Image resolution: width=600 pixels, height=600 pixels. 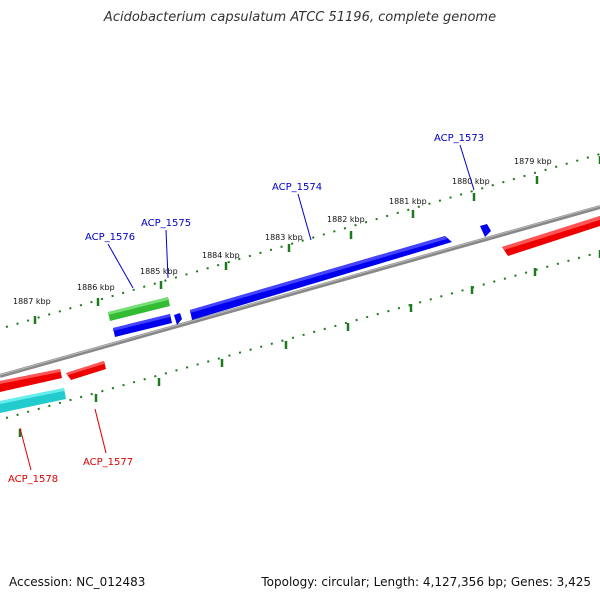 I want to click on tick-label: 1887 kbp, so click(x=32, y=301).